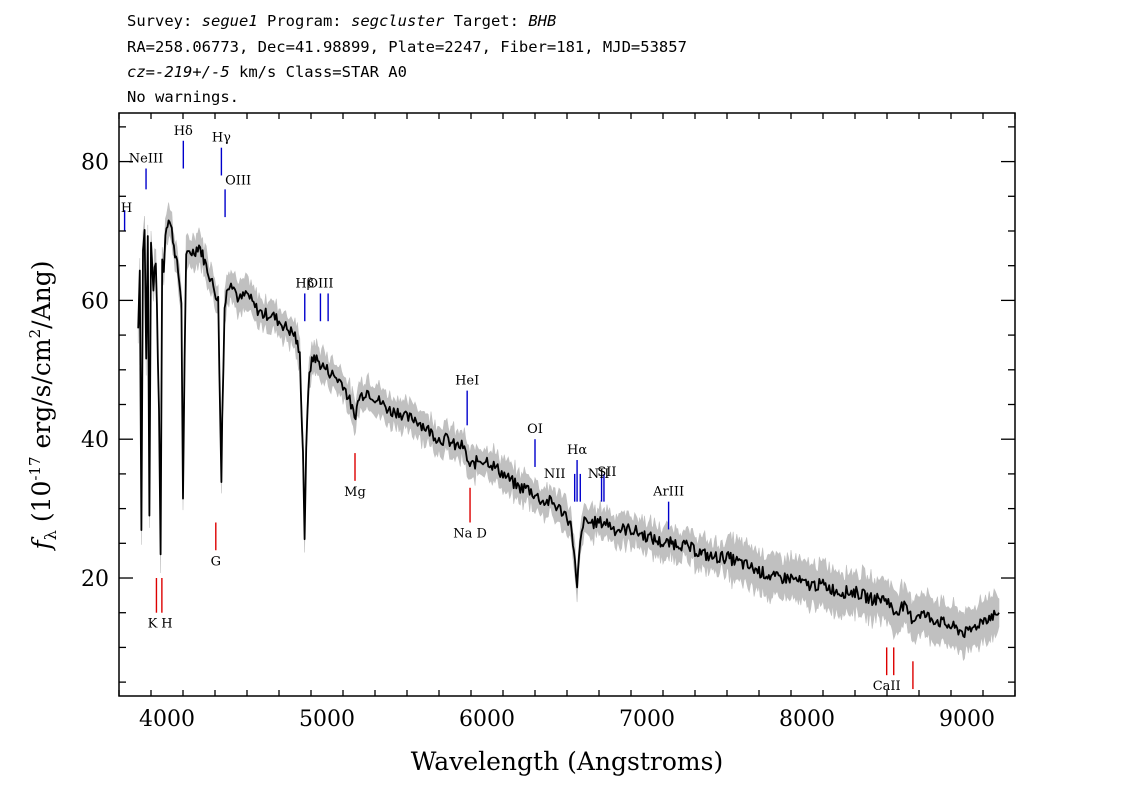 The height and width of the screenshot is (810, 1134). Describe the element at coordinates (542, 21) in the screenshot. I see `target-value: BHB` at that location.